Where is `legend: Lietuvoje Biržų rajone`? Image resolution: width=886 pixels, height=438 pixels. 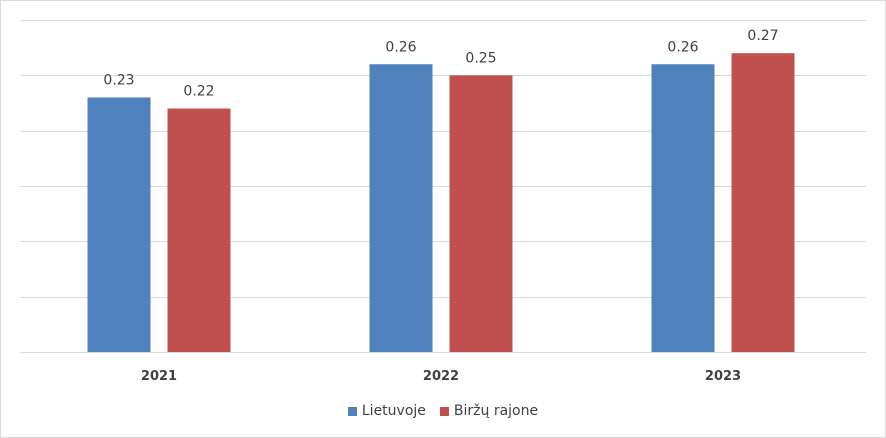 legend: Lietuvoje Biržų rajone is located at coordinates (443, 411).